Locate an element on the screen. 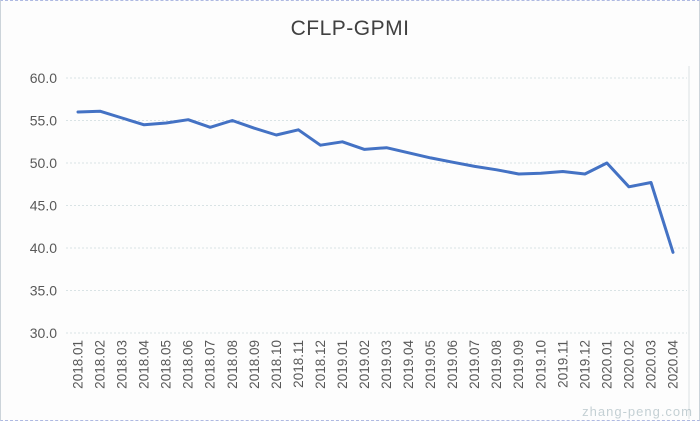 The image size is (700, 421). x-axis-tick-label: 2019.07 is located at coordinates (474, 364).